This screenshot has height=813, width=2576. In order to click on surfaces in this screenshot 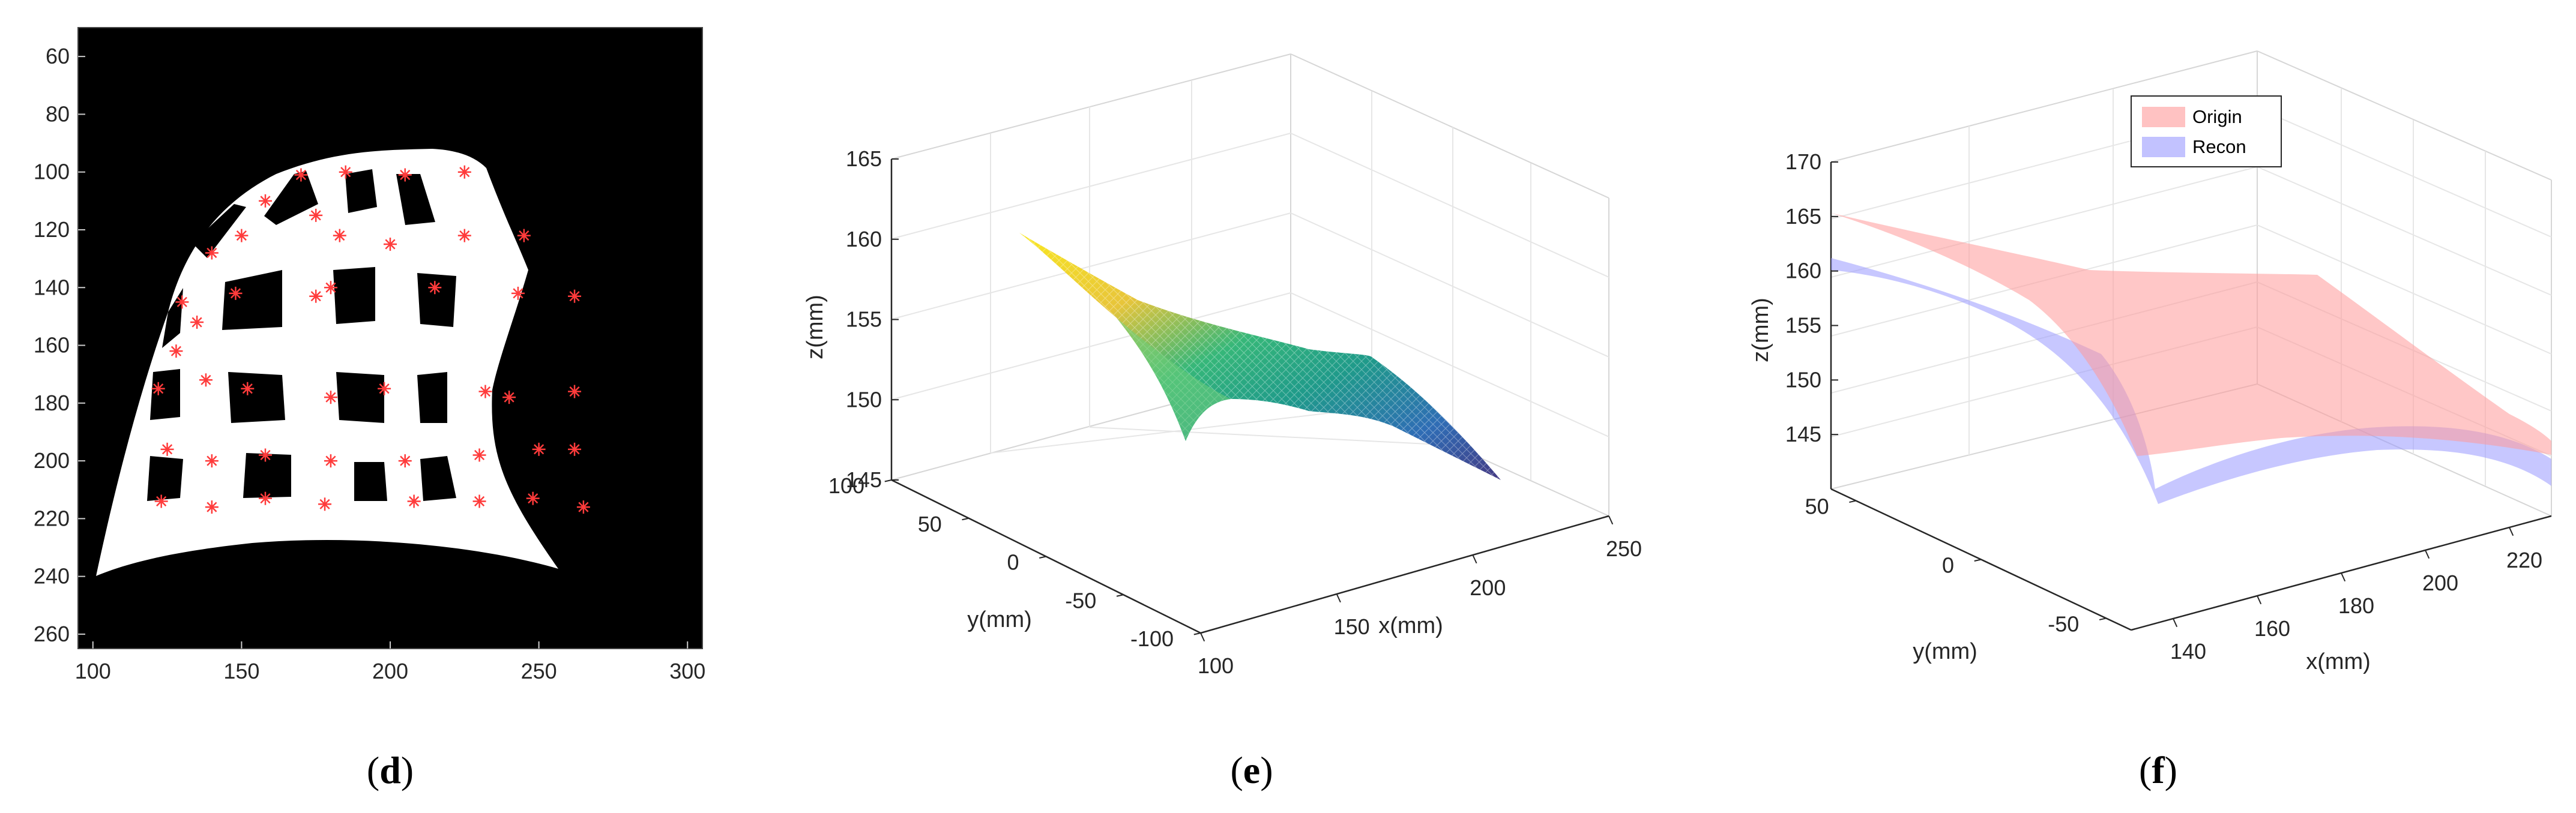, I will do `click(2191, 358)`.